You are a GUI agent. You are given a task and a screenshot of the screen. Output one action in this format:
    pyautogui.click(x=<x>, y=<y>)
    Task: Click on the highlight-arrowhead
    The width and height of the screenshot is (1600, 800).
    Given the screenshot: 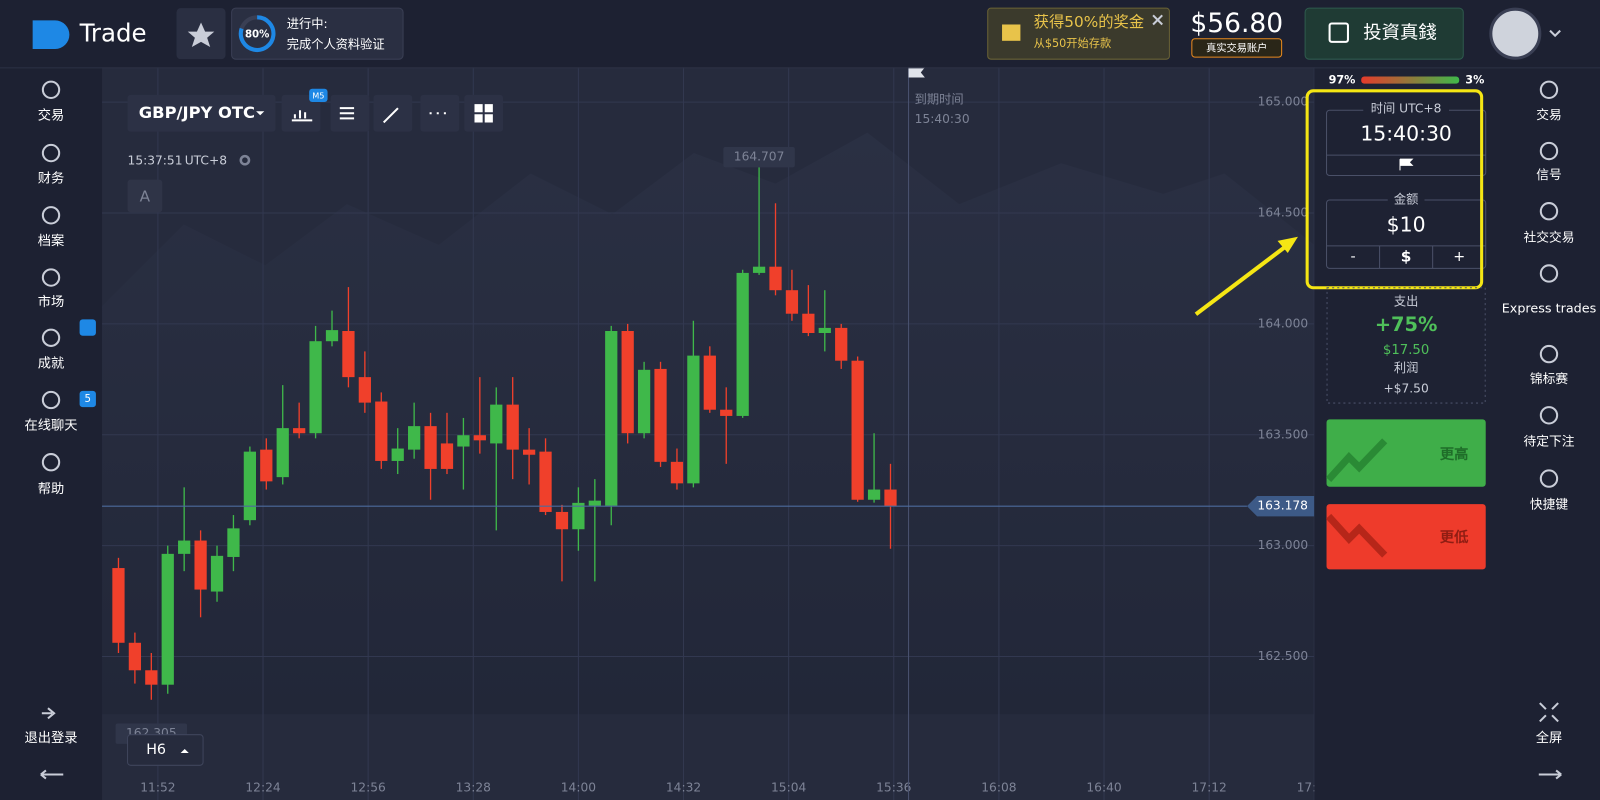 What is the action you would take?
    pyautogui.click(x=1287, y=245)
    